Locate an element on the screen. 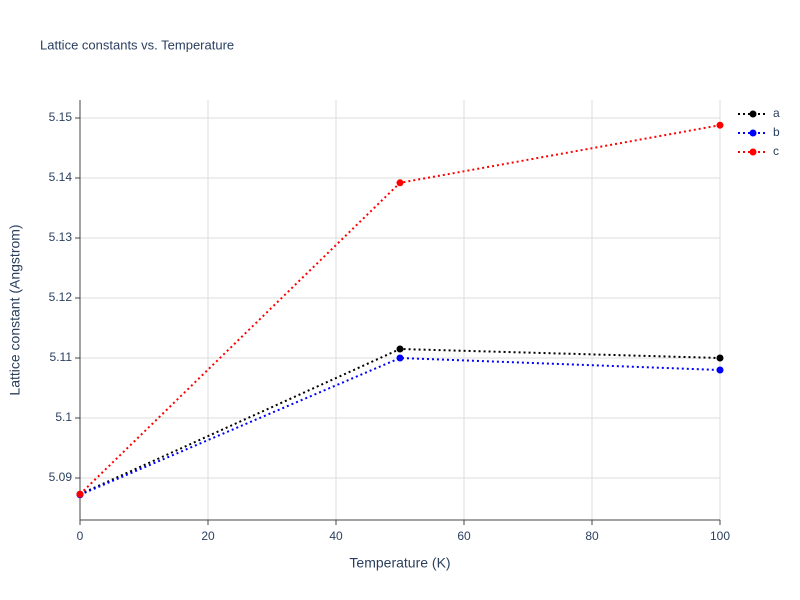 The width and height of the screenshot is (800, 600). chart-title: Lattice constants vs. Temperature is located at coordinates (137, 44).